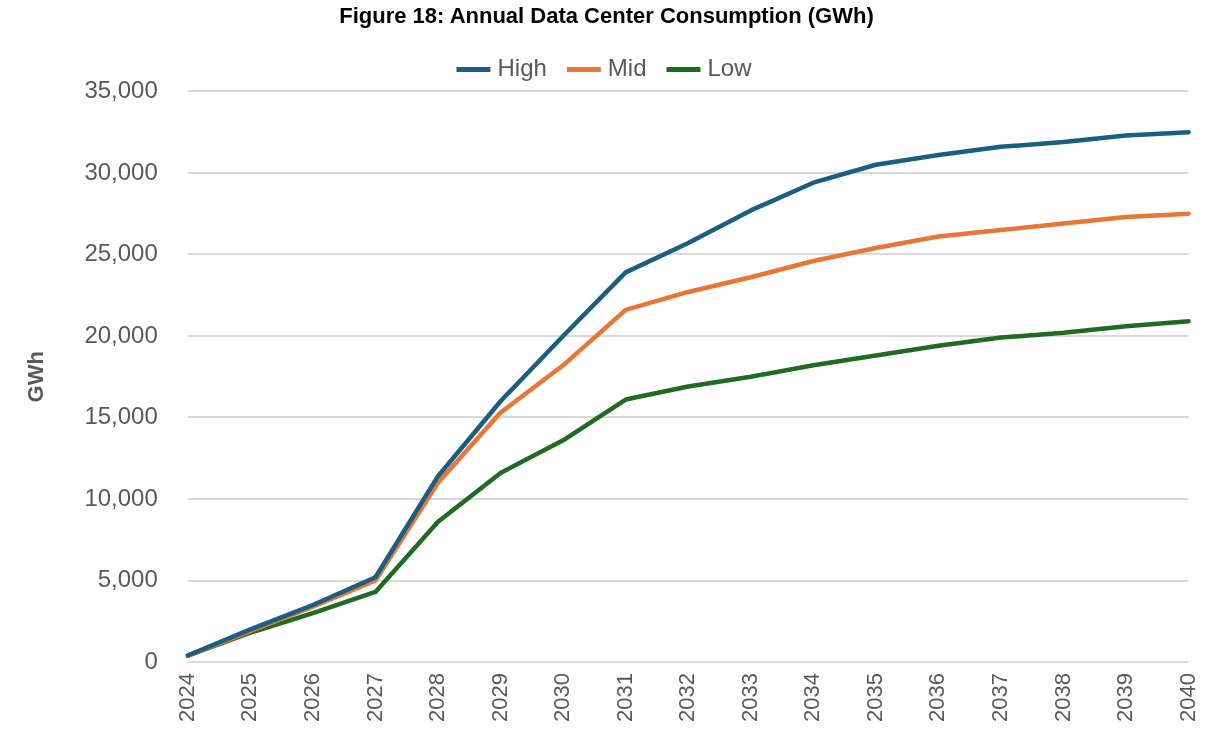 The height and width of the screenshot is (729, 1218). Describe the element at coordinates (687, 698) in the screenshot. I see `x-tick-label: 2032` at that location.